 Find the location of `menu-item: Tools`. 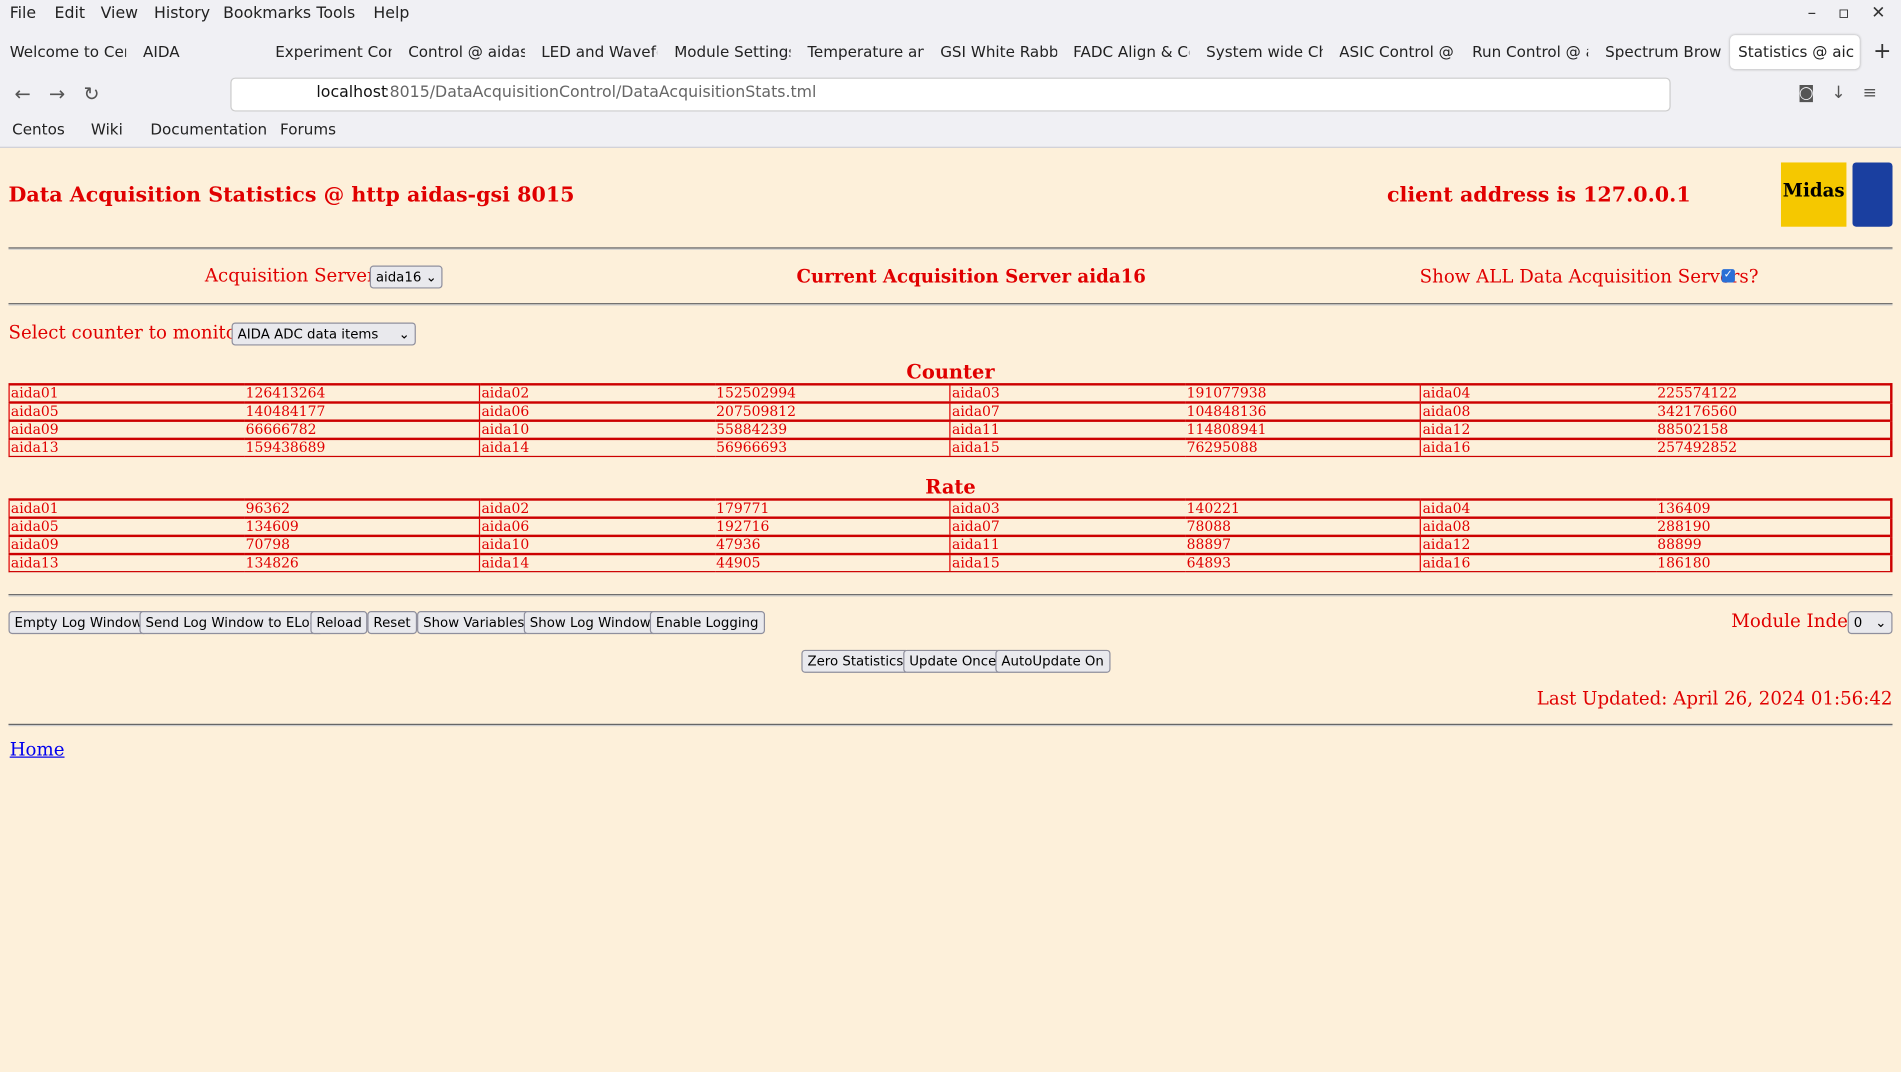

menu-item: Tools is located at coordinates (336, 14).